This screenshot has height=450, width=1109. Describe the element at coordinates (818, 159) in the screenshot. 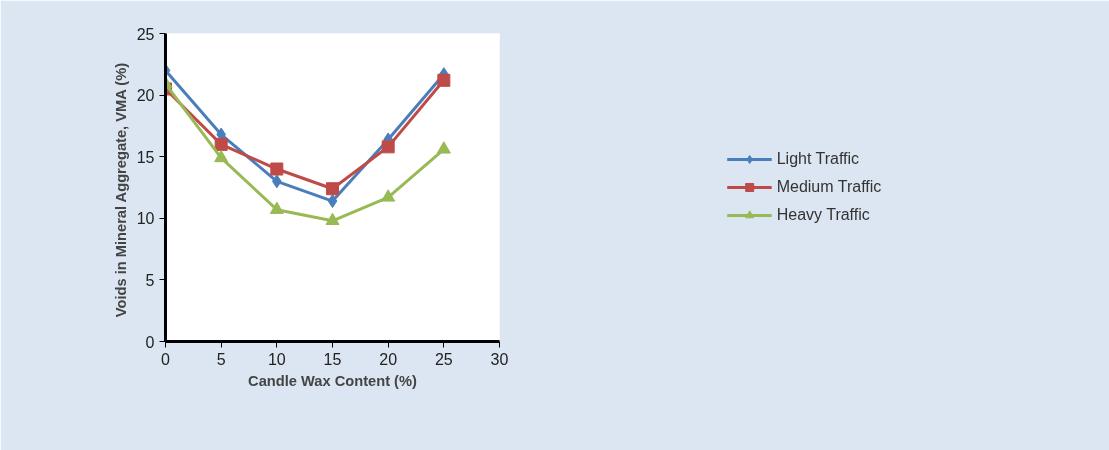

I see `legend-label: Light Traffic` at that location.